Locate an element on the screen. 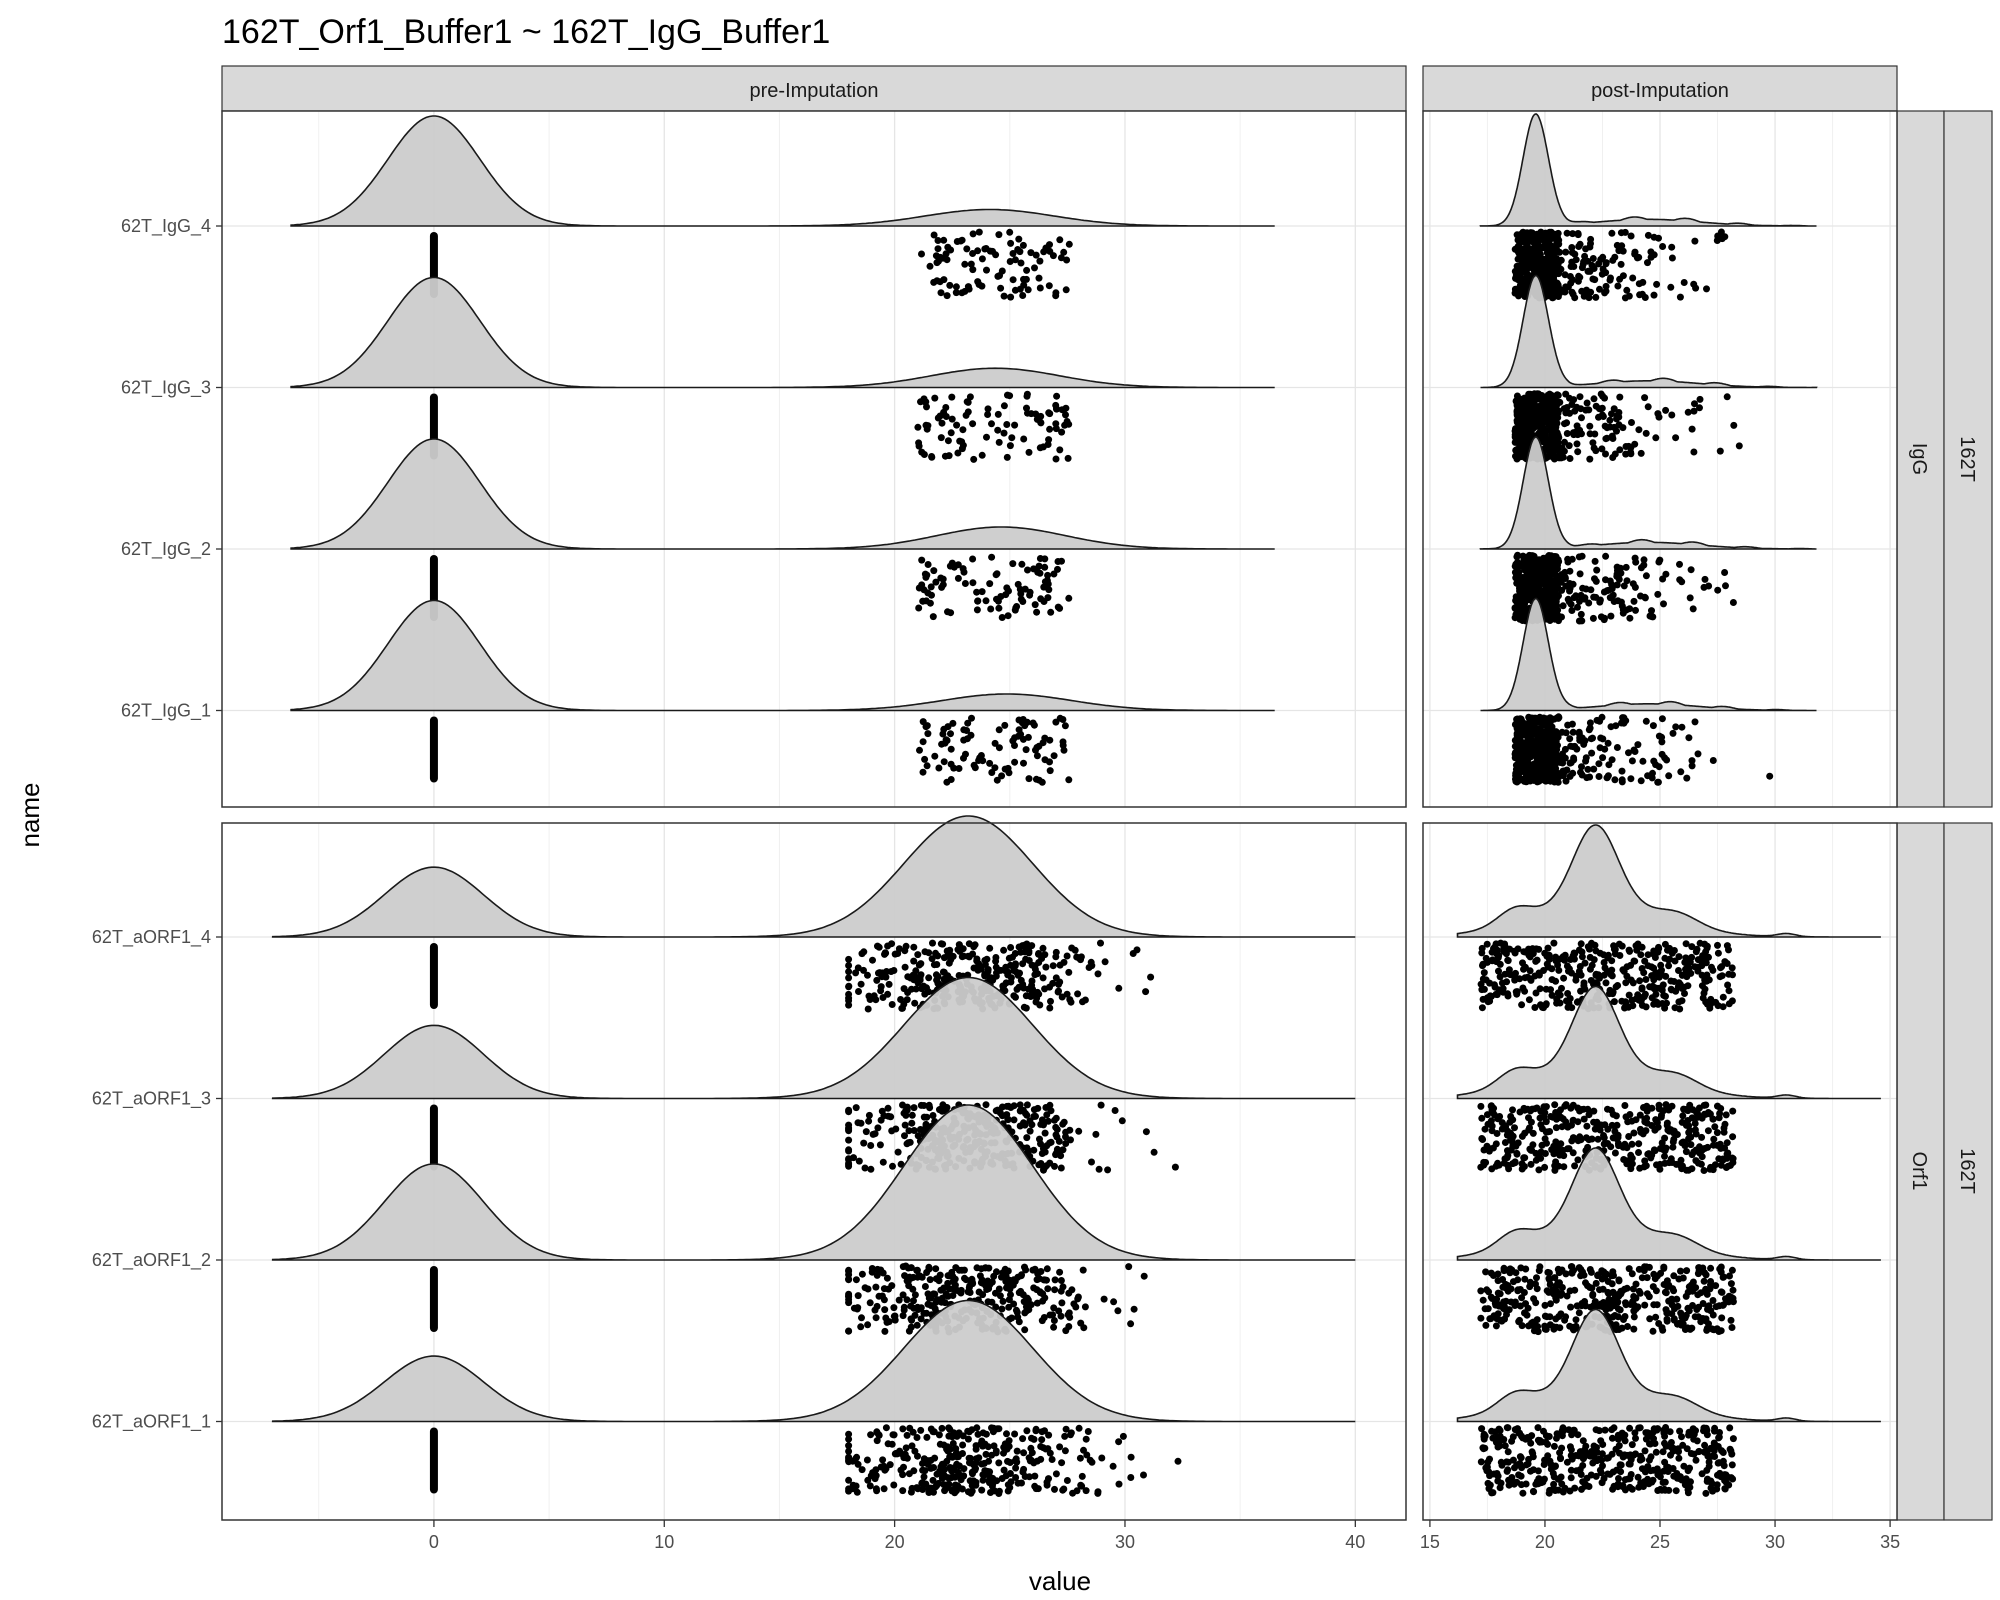 The image size is (2000, 1600). ridge-62T_IgG_3-pre is located at coordinates (782, 369).